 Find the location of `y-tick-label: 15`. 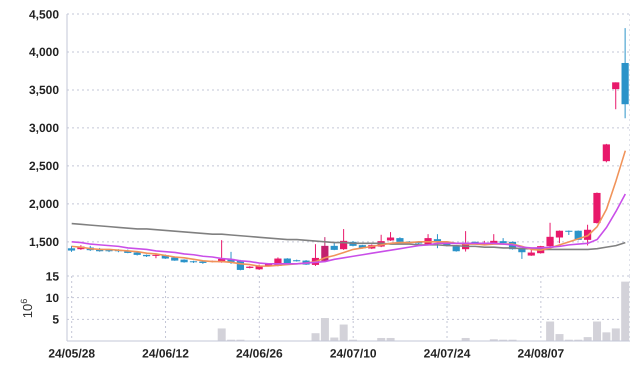

y-tick-label: 15 is located at coordinates (53, 276).